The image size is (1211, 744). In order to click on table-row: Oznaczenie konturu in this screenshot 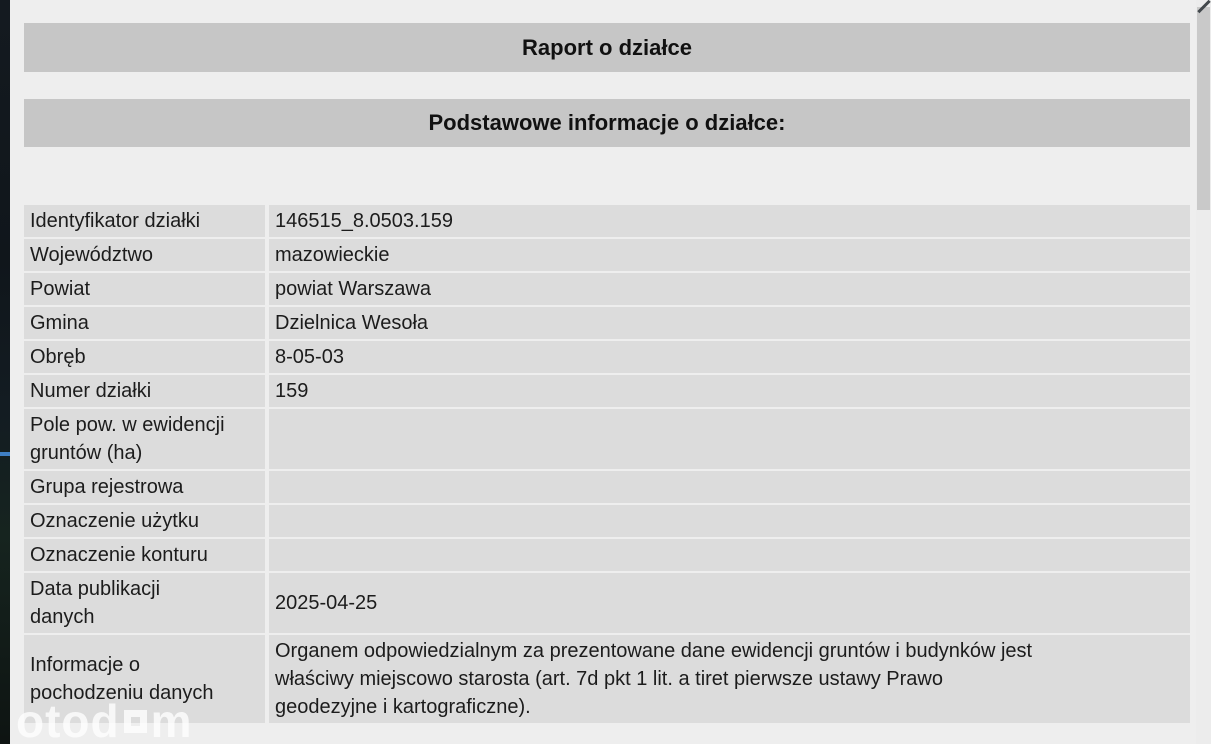, I will do `click(607, 555)`.